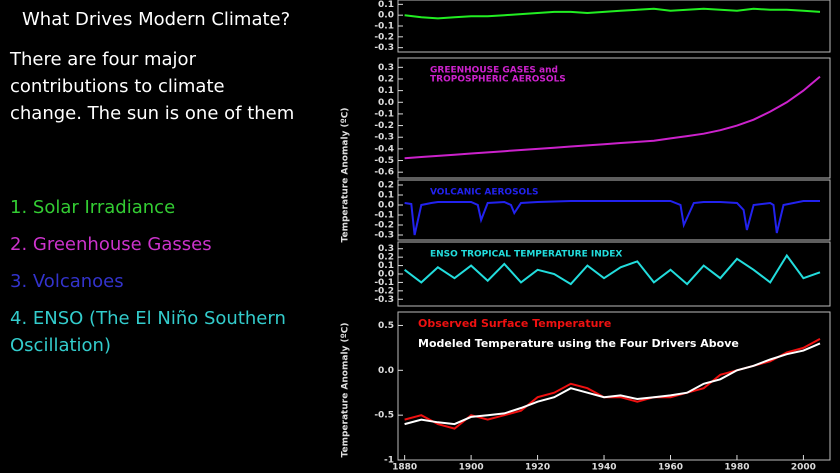 Image resolution: width=840 pixels, height=473 pixels. What do you see at coordinates (603, 468) in the screenshot?
I see `x-tick-label: 1940` at bounding box center [603, 468].